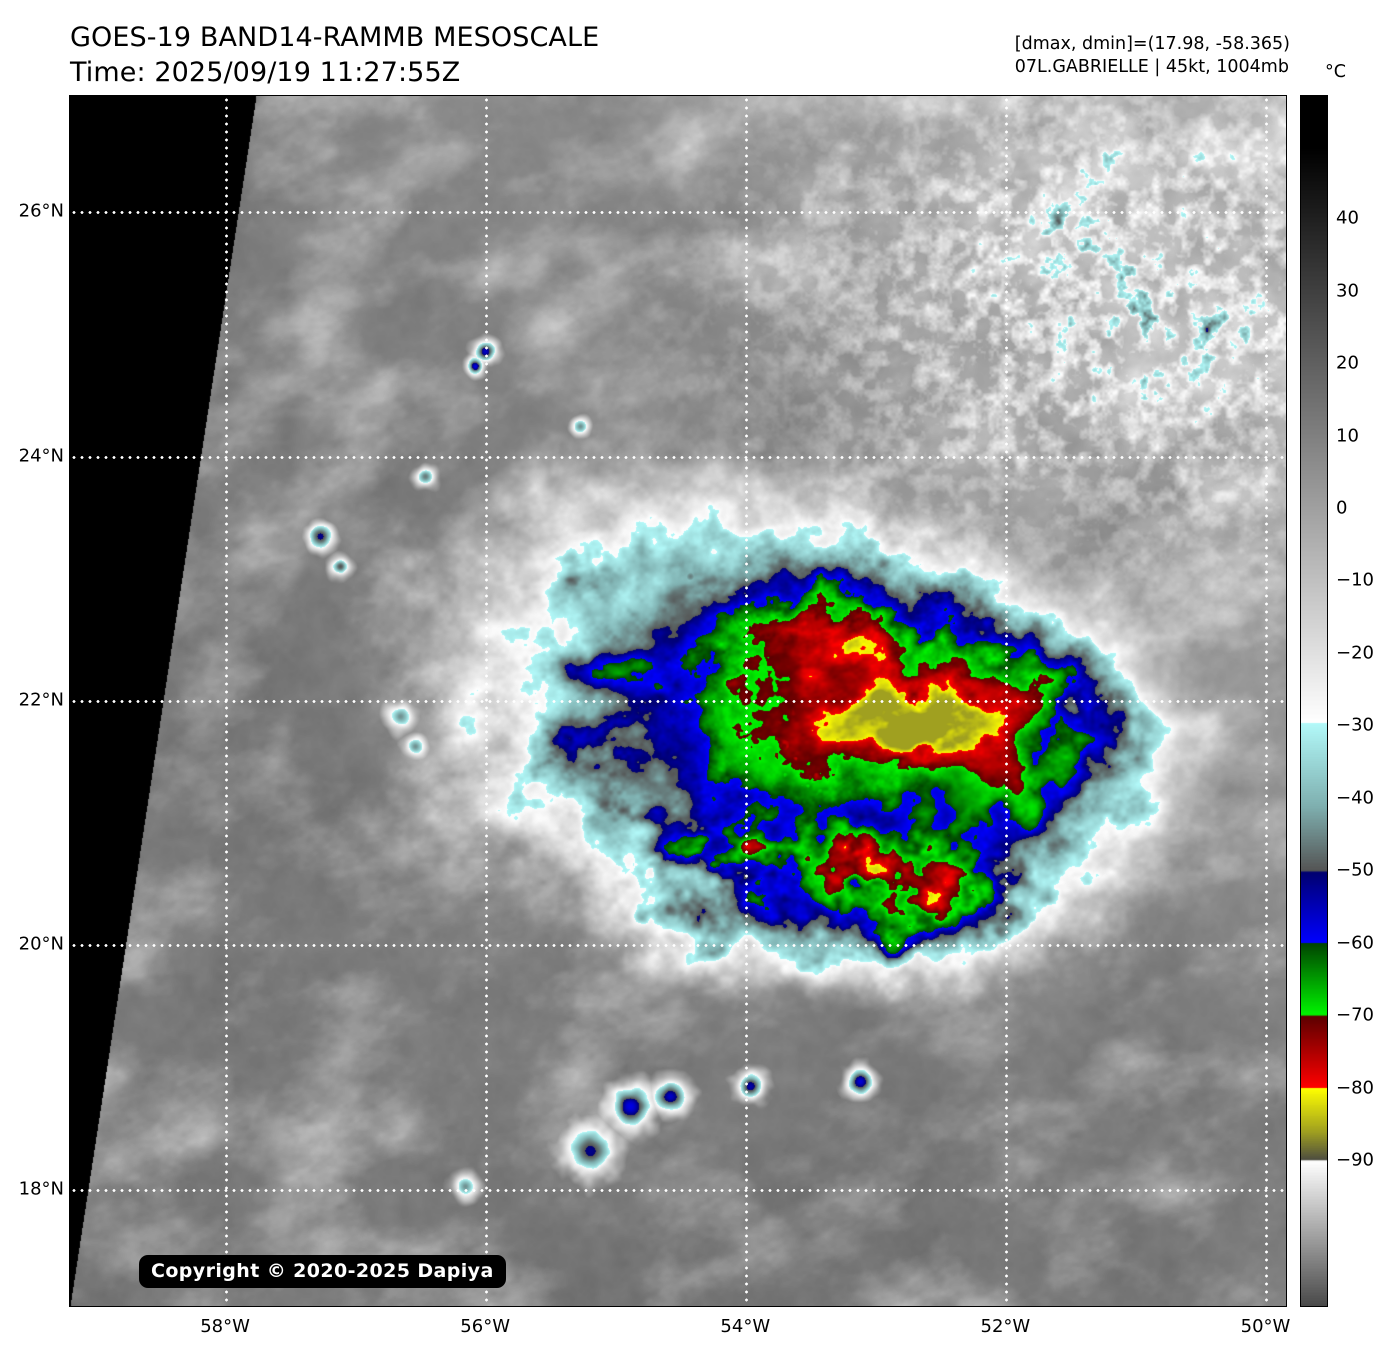  Describe the element at coordinates (41, 211) in the screenshot. I see `lat-tick-label: 26°N` at that location.